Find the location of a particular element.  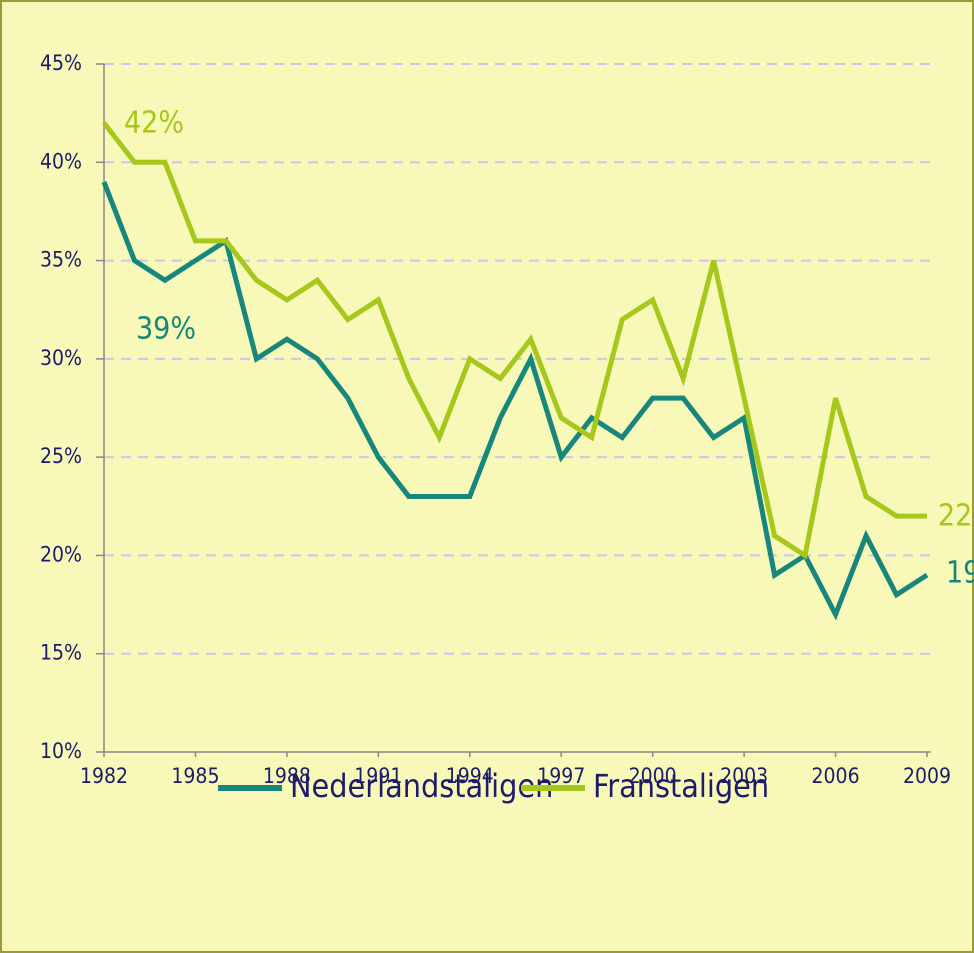

x-tick-label: 1997 is located at coordinates (561, 776).